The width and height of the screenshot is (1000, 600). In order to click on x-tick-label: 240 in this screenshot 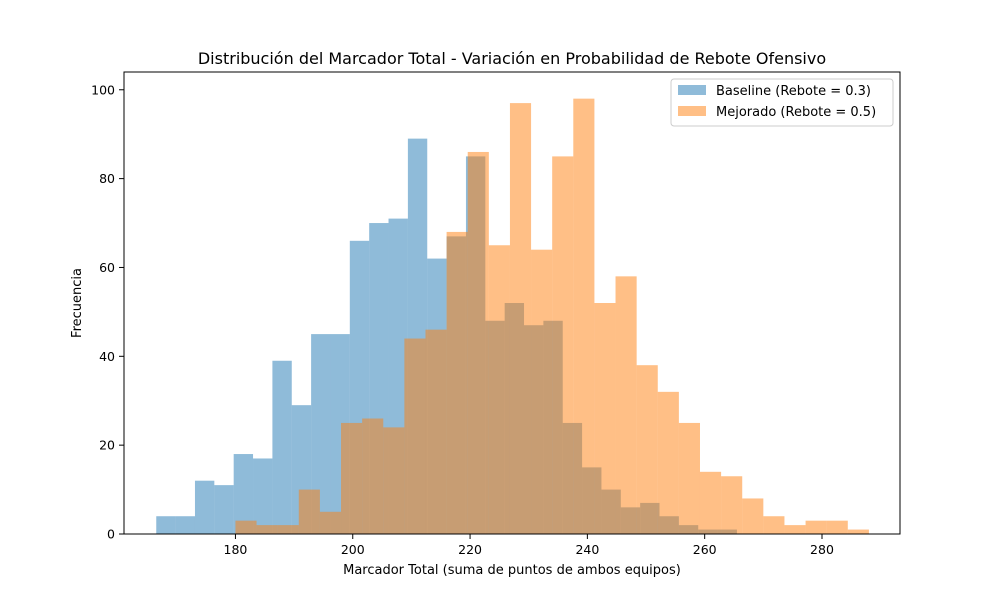, I will do `click(587, 549)`.